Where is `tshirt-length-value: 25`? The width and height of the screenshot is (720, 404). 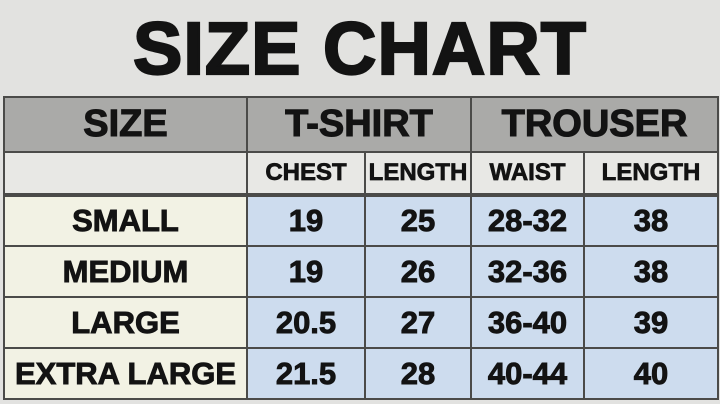 tshirt-length-value: 25 is located at coordinates (418, 220).